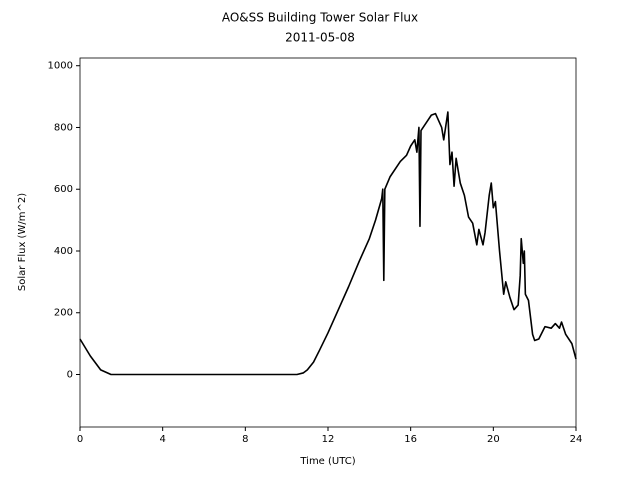  I want to click on x-tick-label: 8, so click(245, 439).